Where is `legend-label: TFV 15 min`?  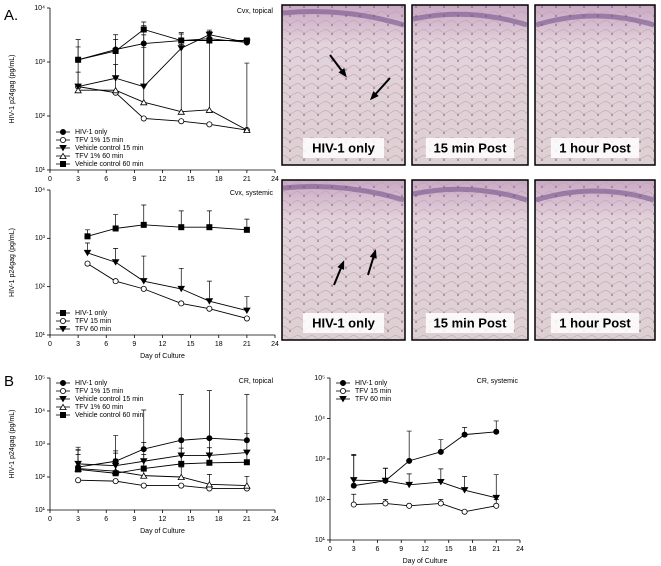
legend-label: TFV 15 min is located at coordinates (373, 391).